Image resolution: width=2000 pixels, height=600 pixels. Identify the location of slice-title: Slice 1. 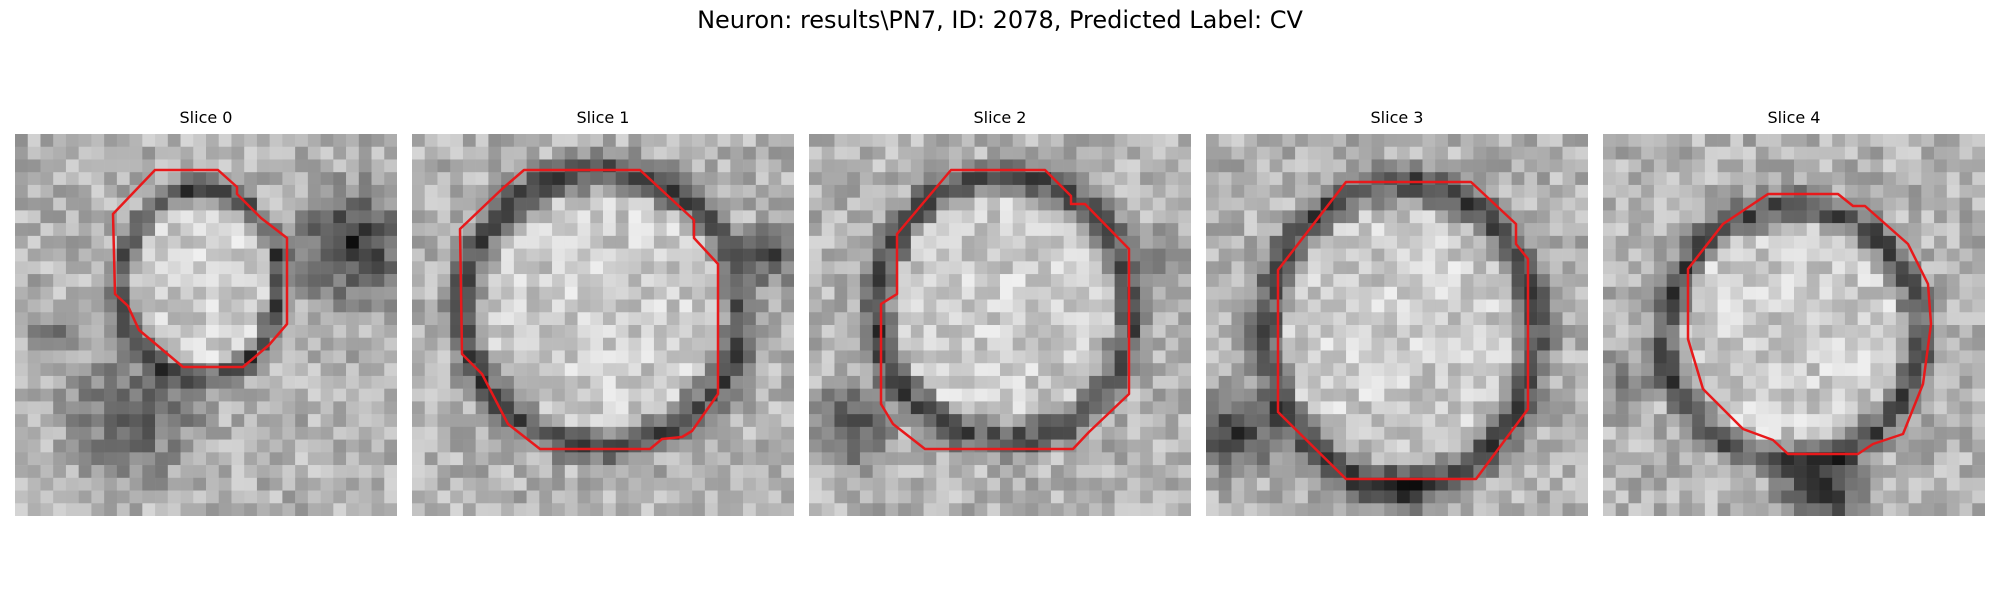
(603, 117).